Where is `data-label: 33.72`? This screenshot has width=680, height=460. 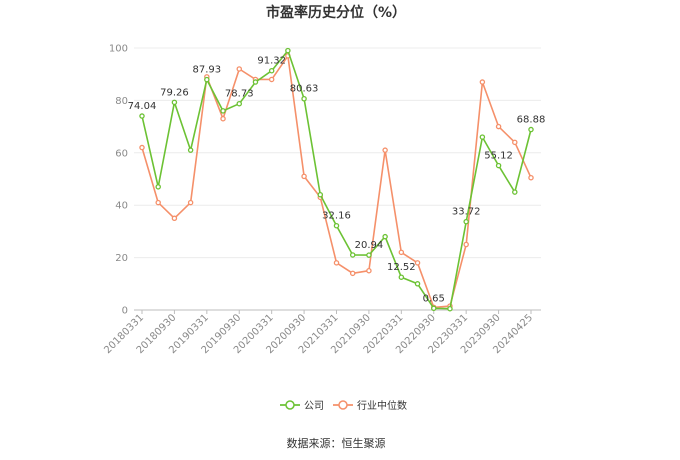 data-label: 33.72 is located at coordinates (466, 212).